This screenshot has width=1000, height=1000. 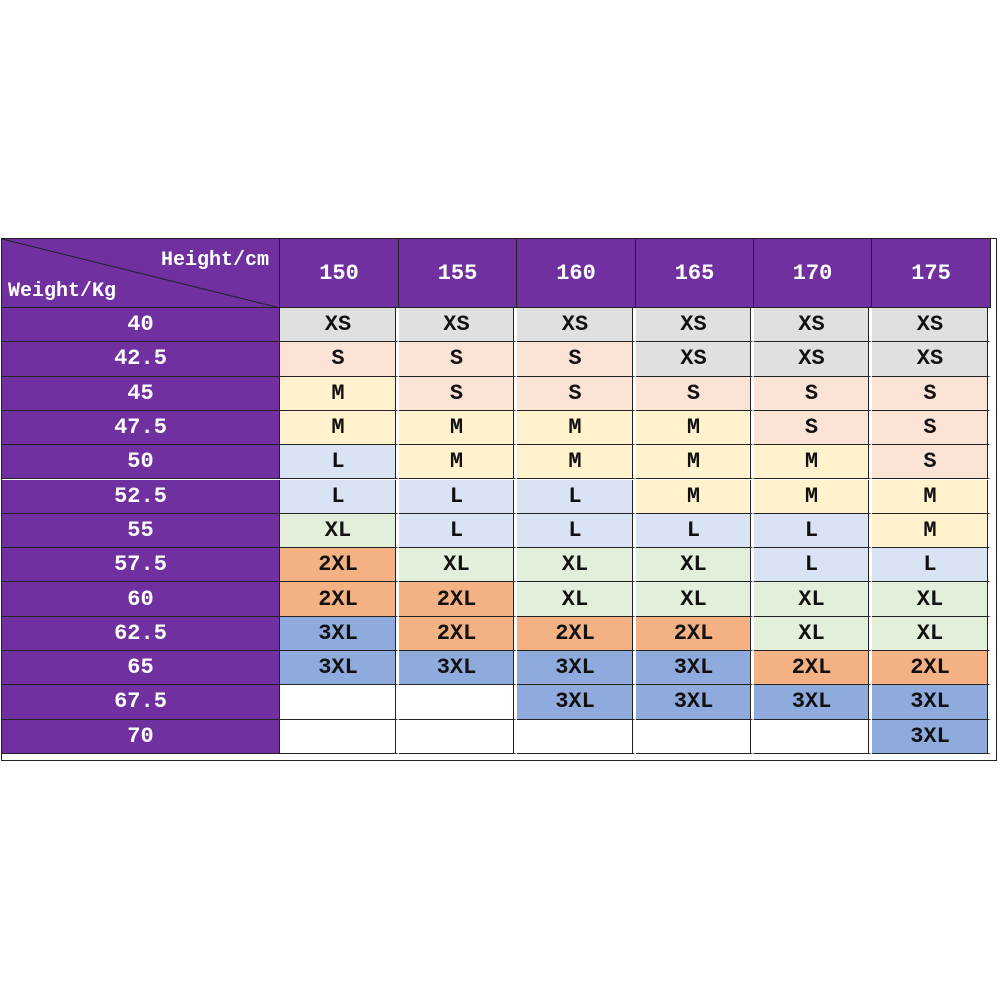 What do you see at coordinates (214, 260) in the screenshot?
I see `column-header-label: Height/cm` at bounding box center [214, 260].